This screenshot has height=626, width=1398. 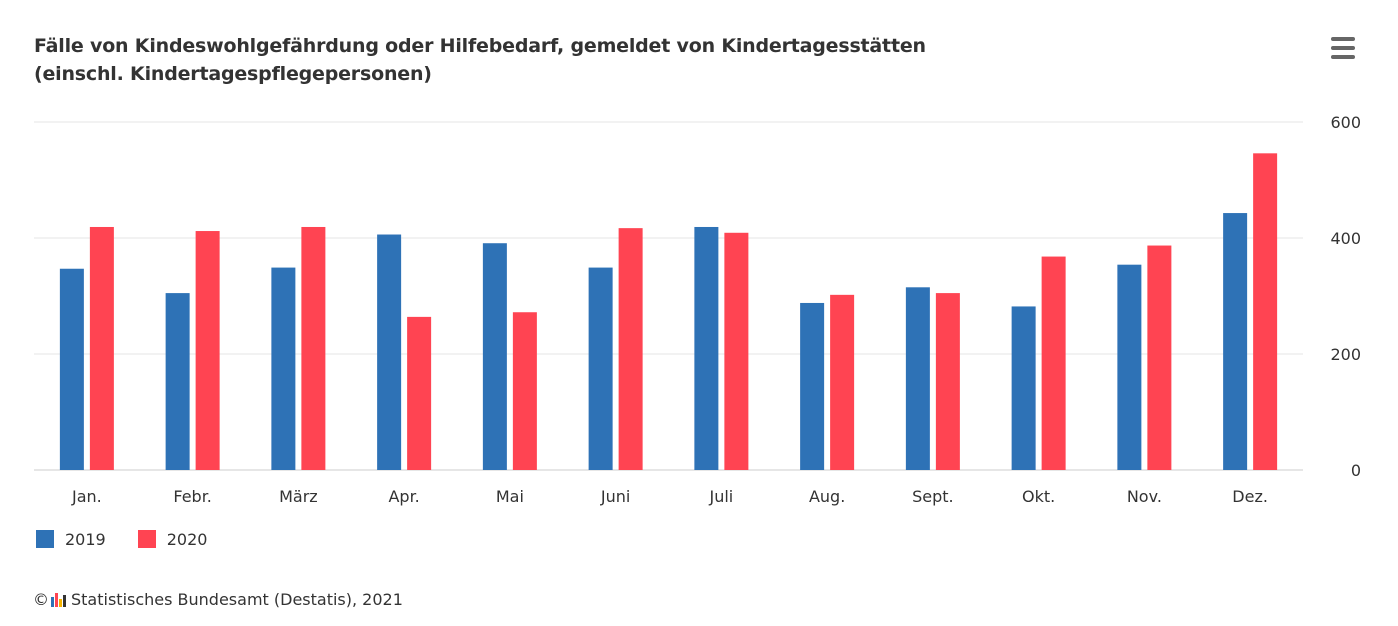 What do you see at coordinates (187, 539) in the screenshot?
I see `legend-label-2020: 2020` at bounding box center [187, 539].